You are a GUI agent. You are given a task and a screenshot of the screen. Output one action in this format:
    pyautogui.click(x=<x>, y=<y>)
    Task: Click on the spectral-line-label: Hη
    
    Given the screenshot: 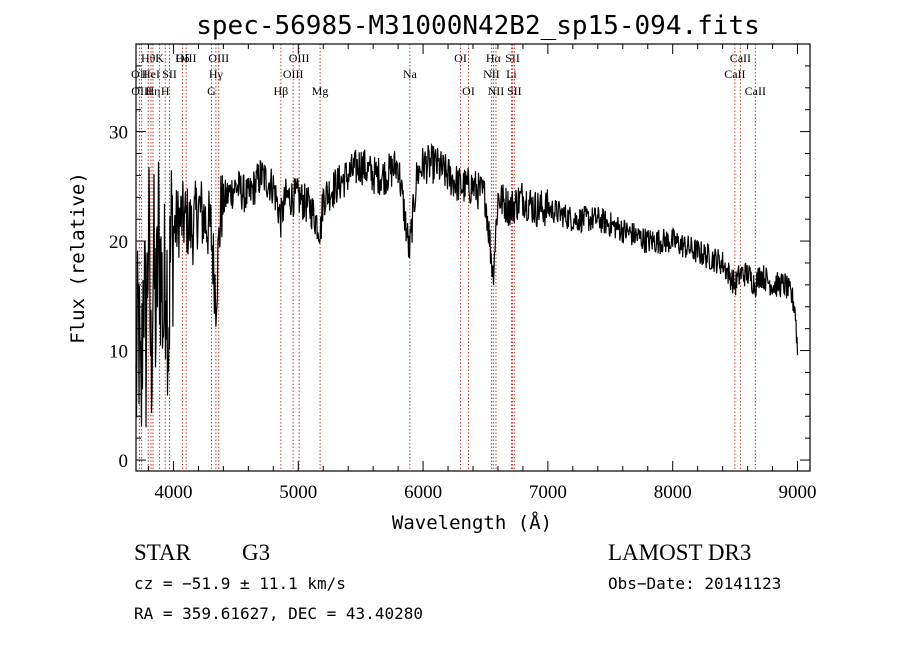 What is the action you would take?
    pyautogui.click(x=152, y=91)
    